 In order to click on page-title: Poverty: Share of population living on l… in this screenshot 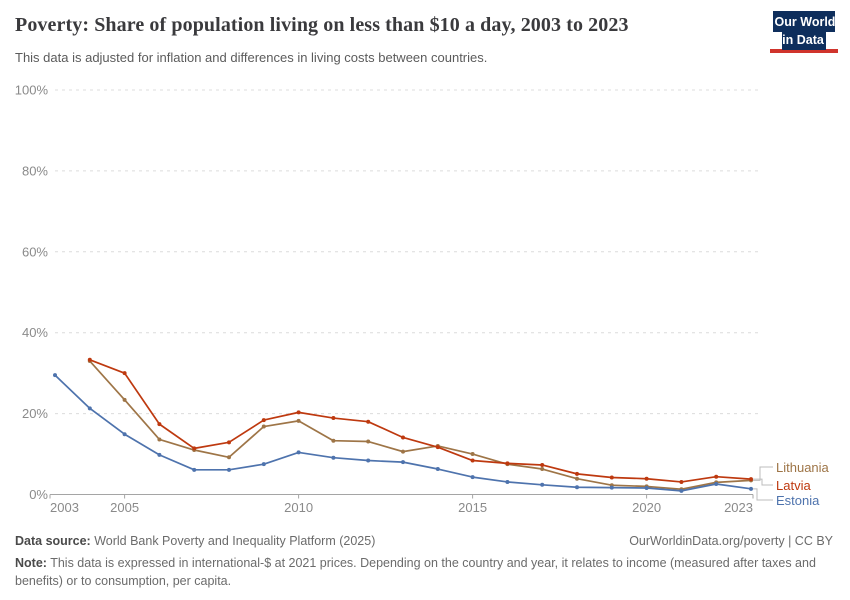, I will do `click(322, 25)`.